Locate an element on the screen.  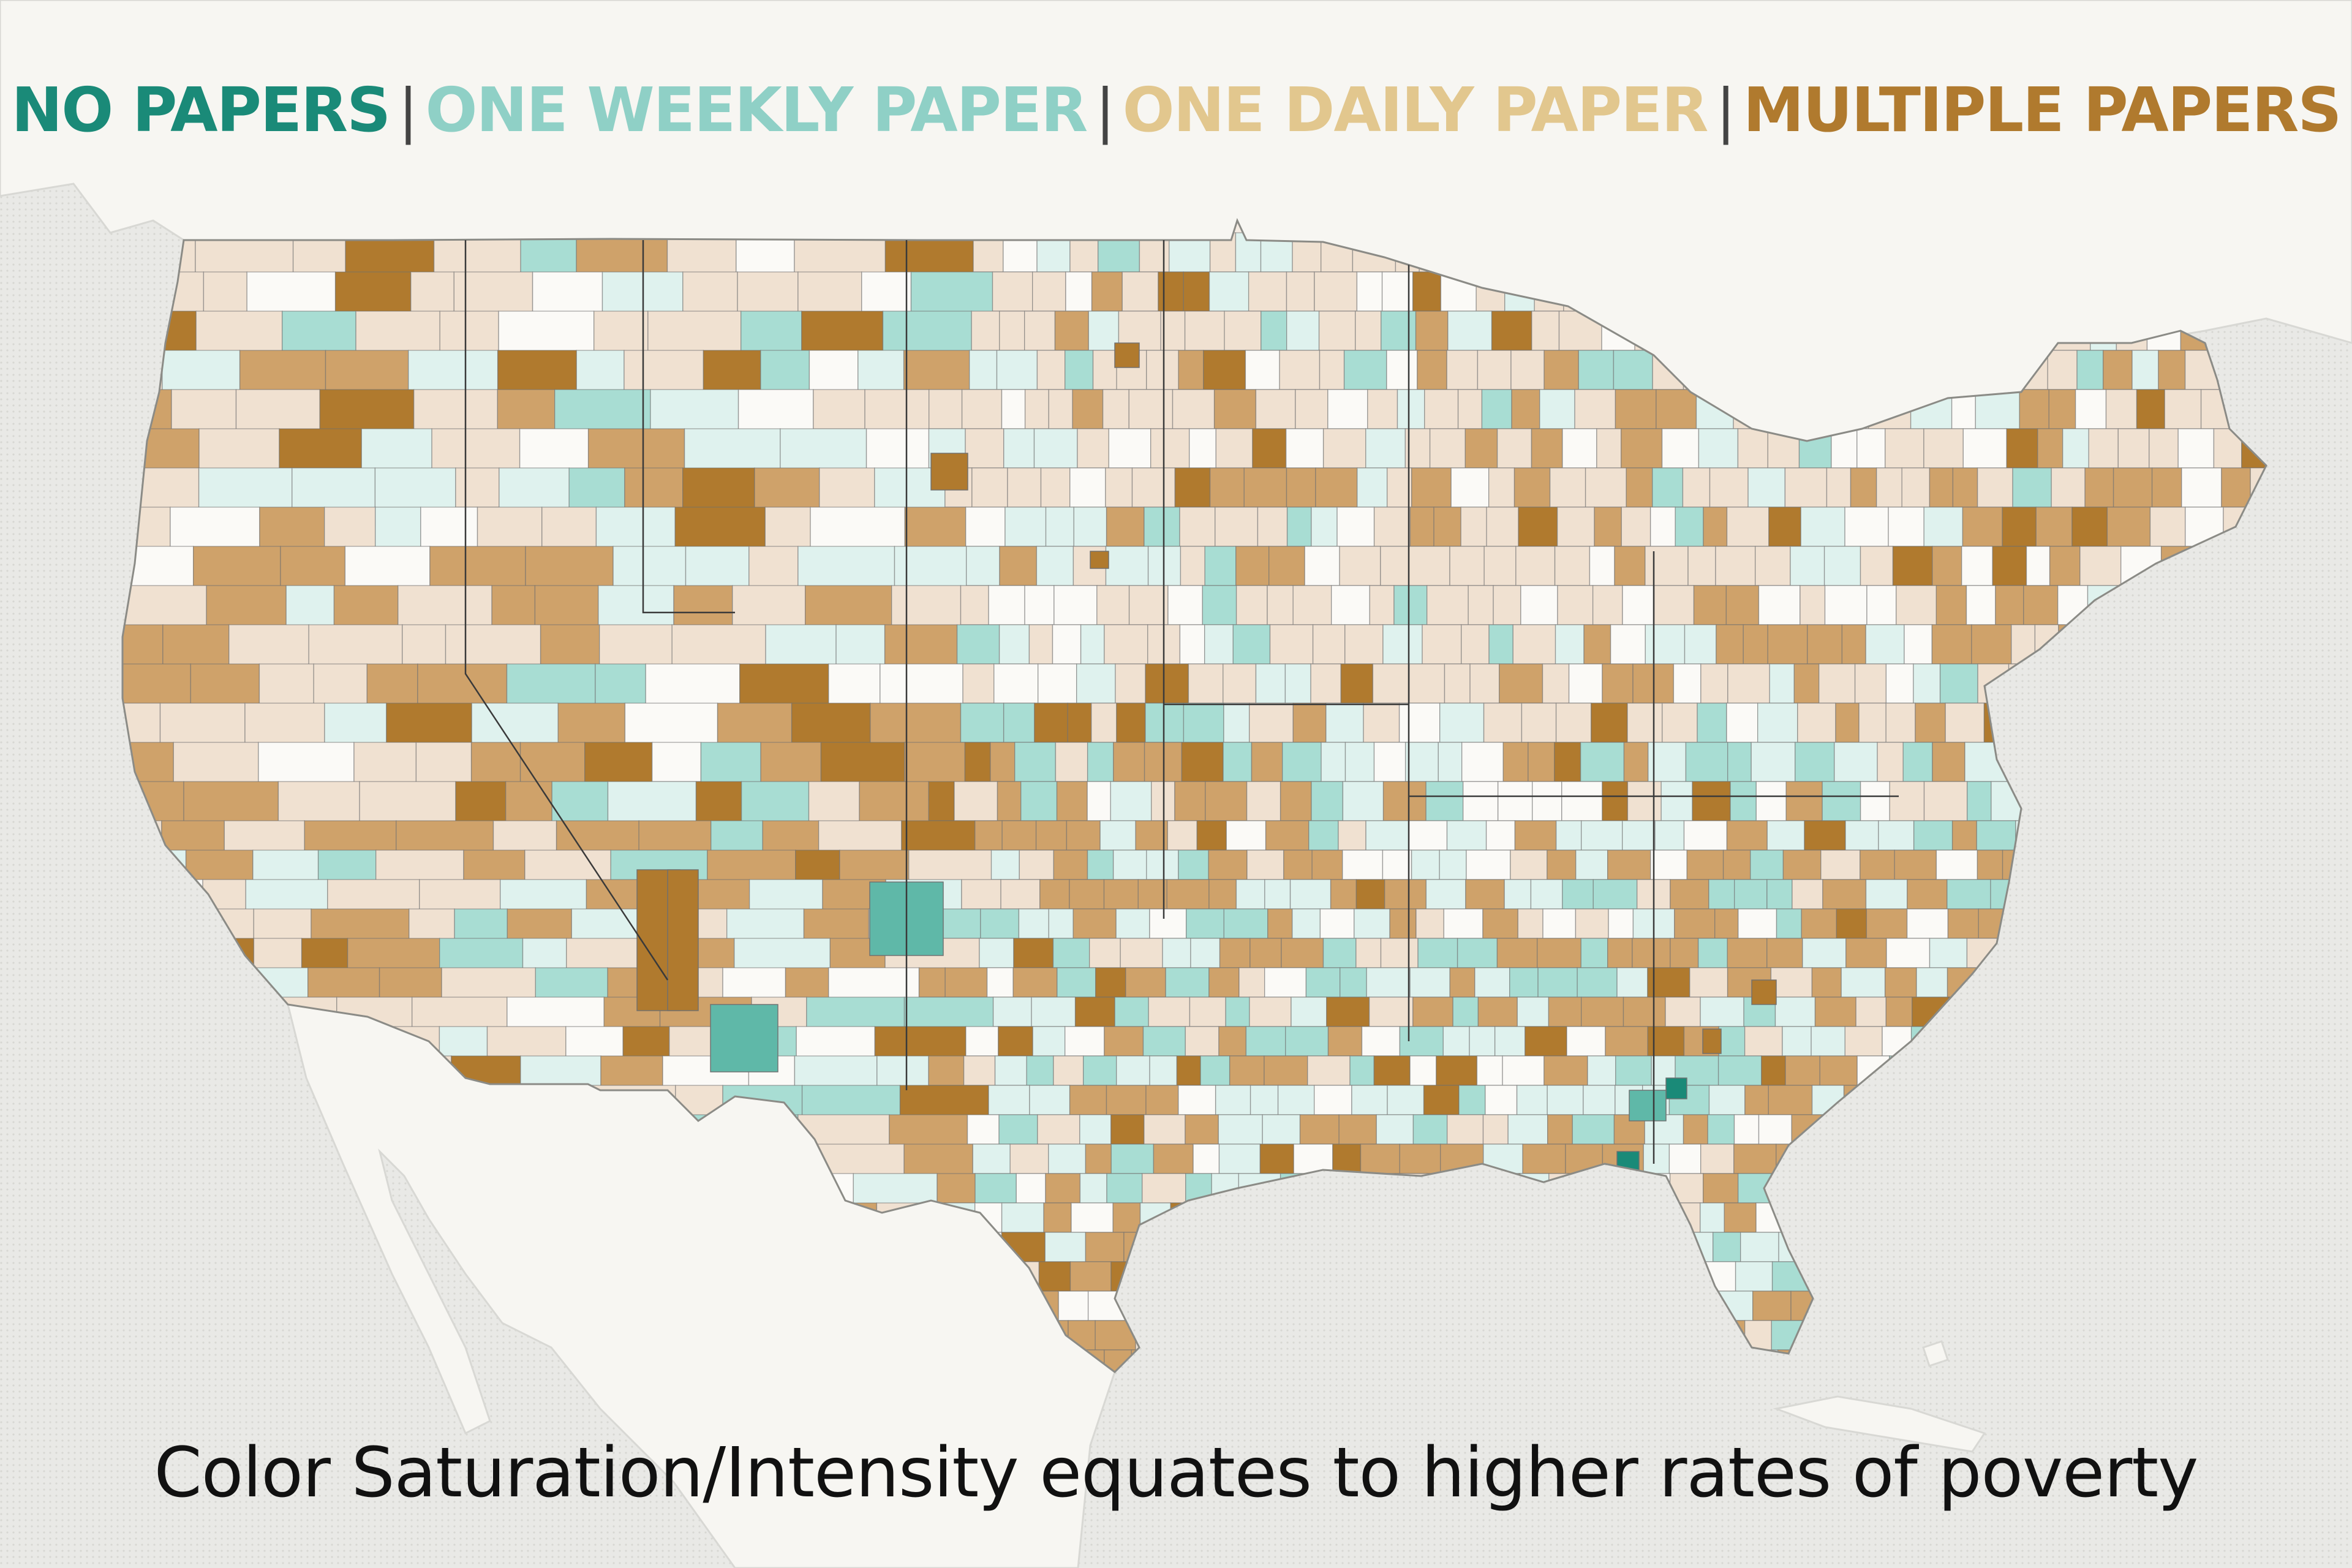
county-high-poverty is located at coordinates (1099, 560).